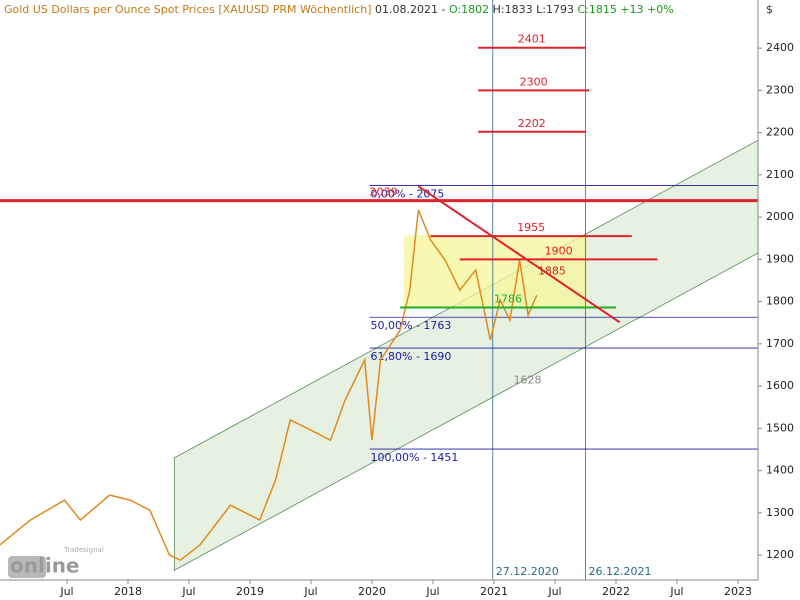 This screenshot has height=600, width=800. I want to click on x-tick-label: 2021, so click(494, 591).